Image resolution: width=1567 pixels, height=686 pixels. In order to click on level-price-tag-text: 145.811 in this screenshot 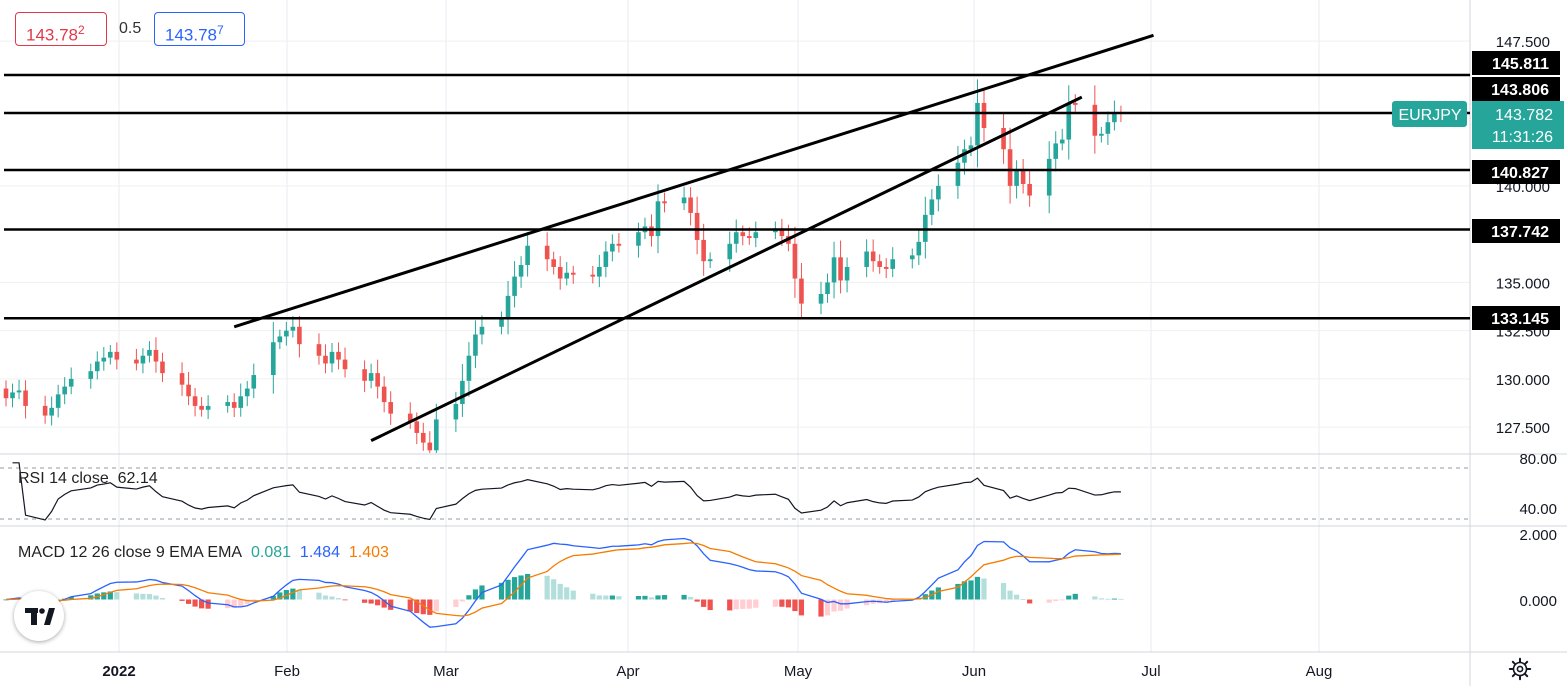, I will do `click(1520, 64)`.